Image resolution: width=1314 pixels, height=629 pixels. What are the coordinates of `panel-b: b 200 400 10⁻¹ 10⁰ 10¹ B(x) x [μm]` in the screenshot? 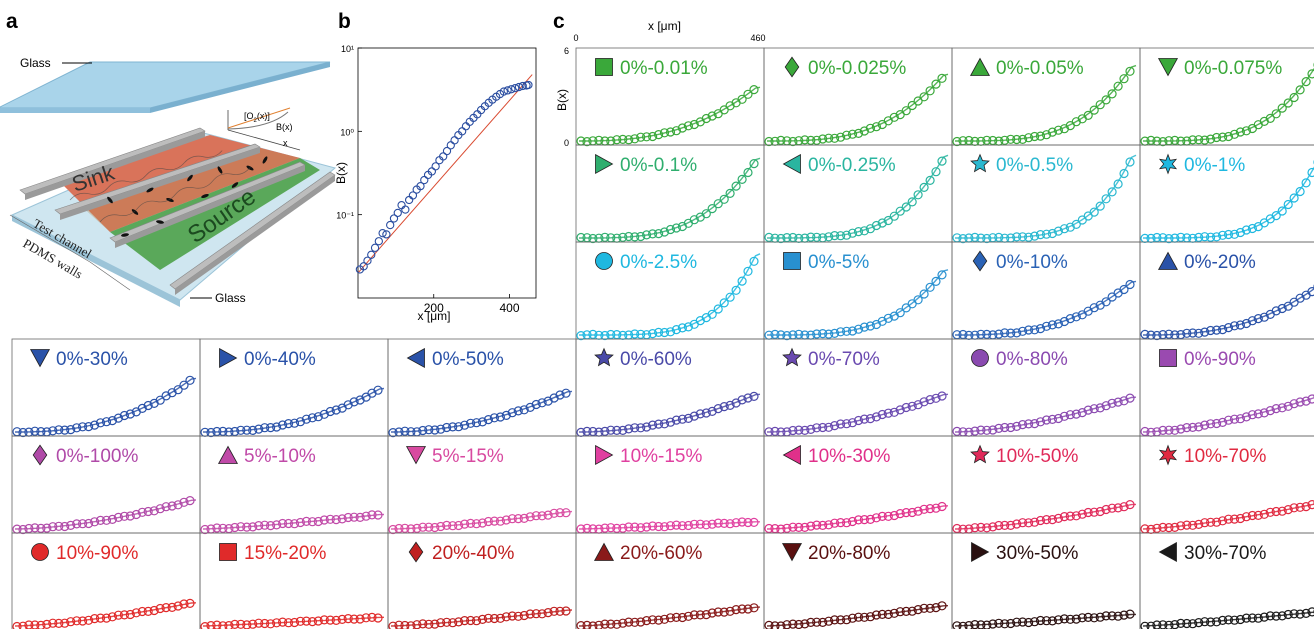 It's located at (435, 166).